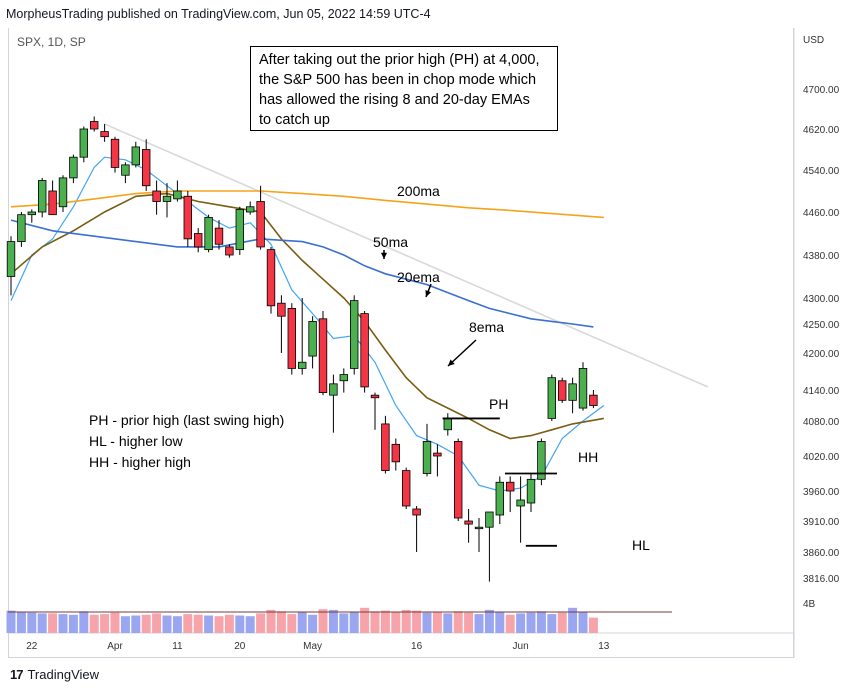  Describe the element at coordinates (821, 492) in the screenshot. I see `y-tick-label: 3960.00` at that location.